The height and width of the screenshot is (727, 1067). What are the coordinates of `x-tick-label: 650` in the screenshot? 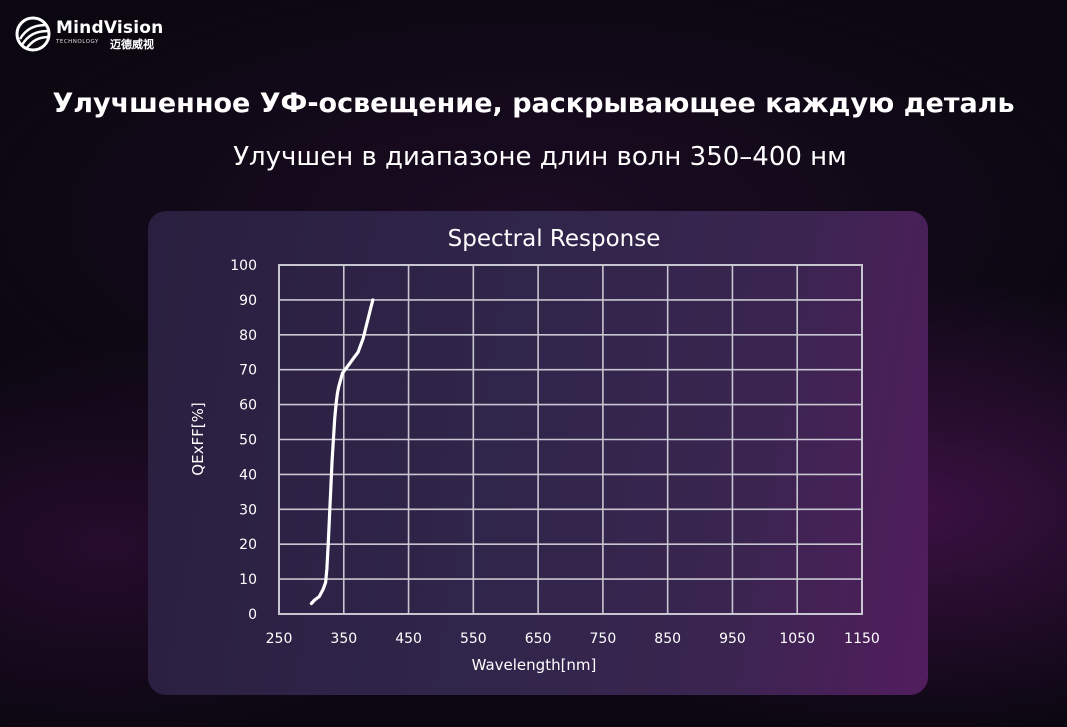 It's located at (538, 639).